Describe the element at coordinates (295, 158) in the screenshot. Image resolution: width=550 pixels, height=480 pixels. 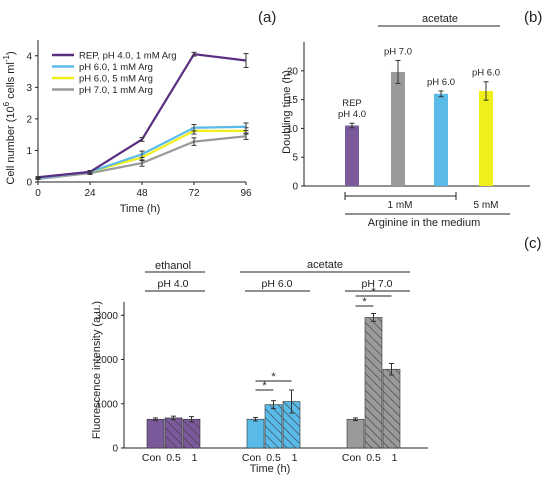
I see `panel-b-ytick-label: 5` at that location.